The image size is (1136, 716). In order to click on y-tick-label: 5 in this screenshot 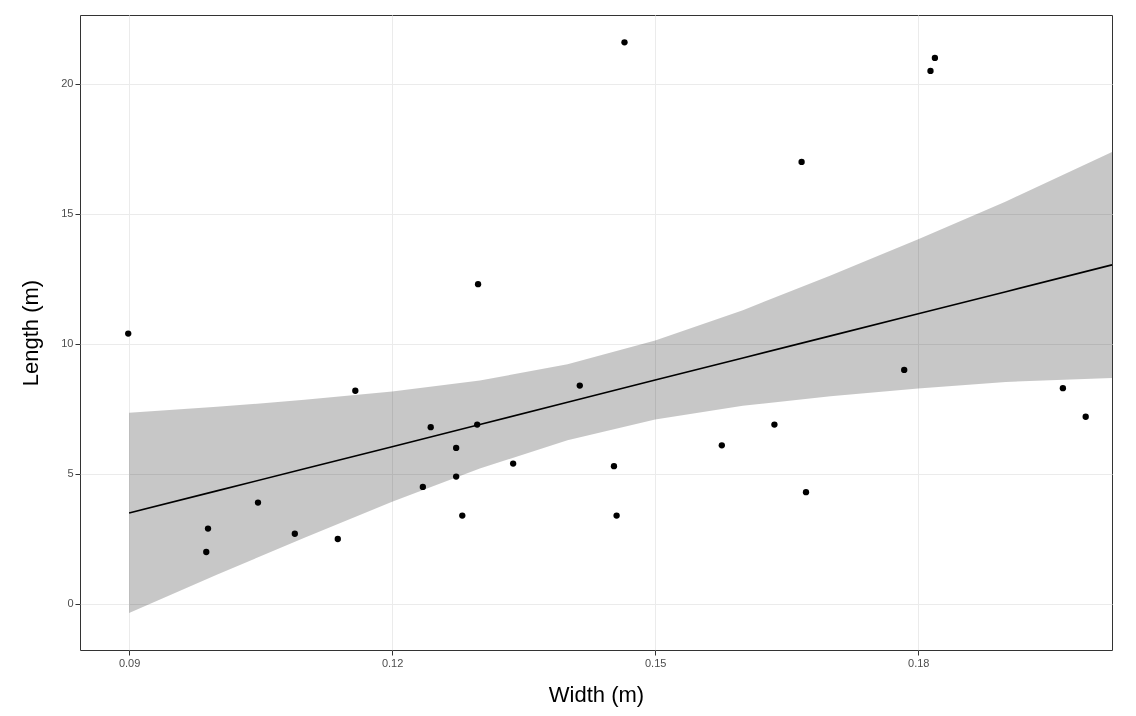, I will do `click(70, 473)`.